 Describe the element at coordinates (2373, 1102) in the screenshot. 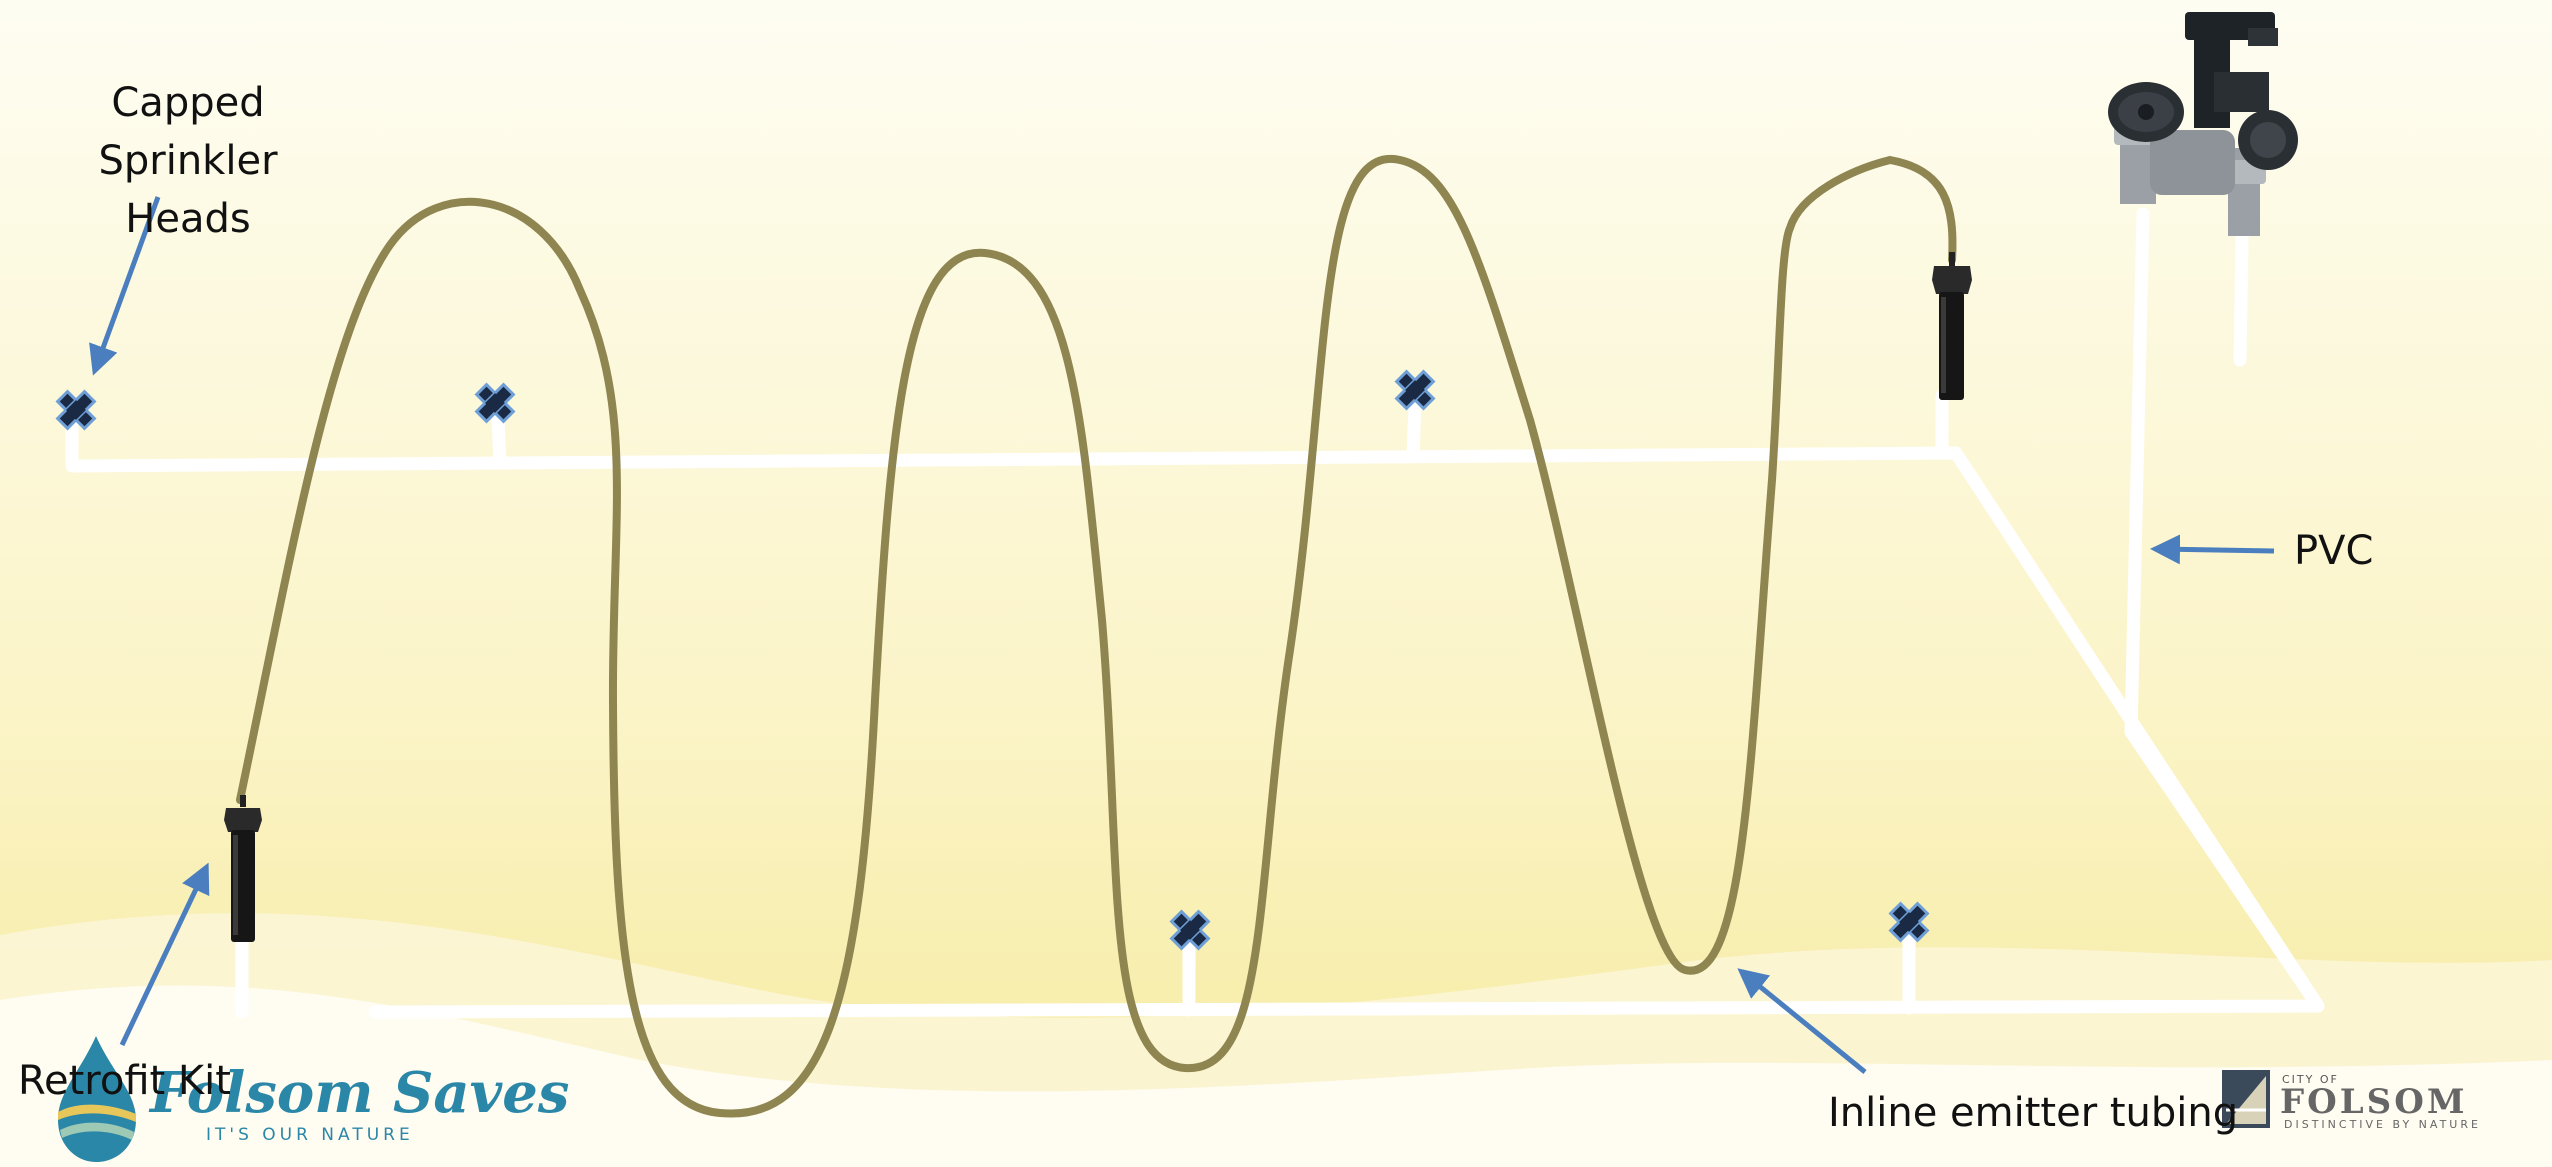

I see `city-name-text: FOLSOM` at that location.